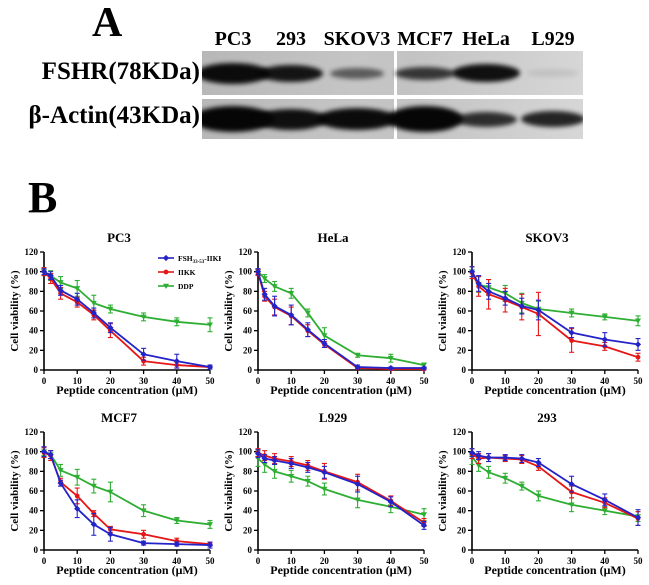  I want to click on blot-strip-fshr, so click(392, 73).